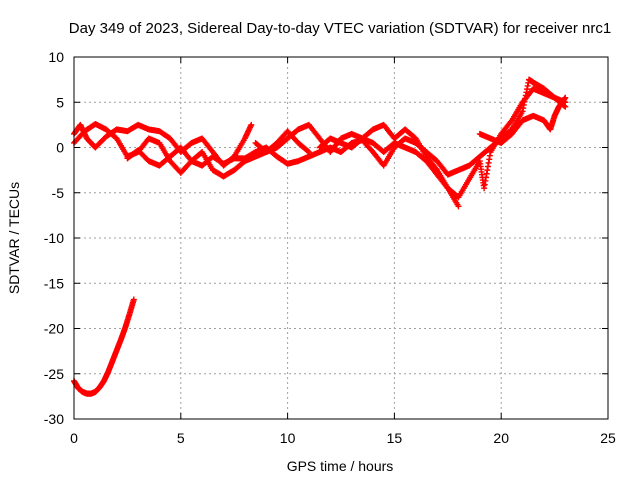 The width and height of the screenshot is (640, 480). What do you see at coordinates (54, 329) in the screenshot?
I see `y-tick-label: -20` at bounding box center [54, 329].